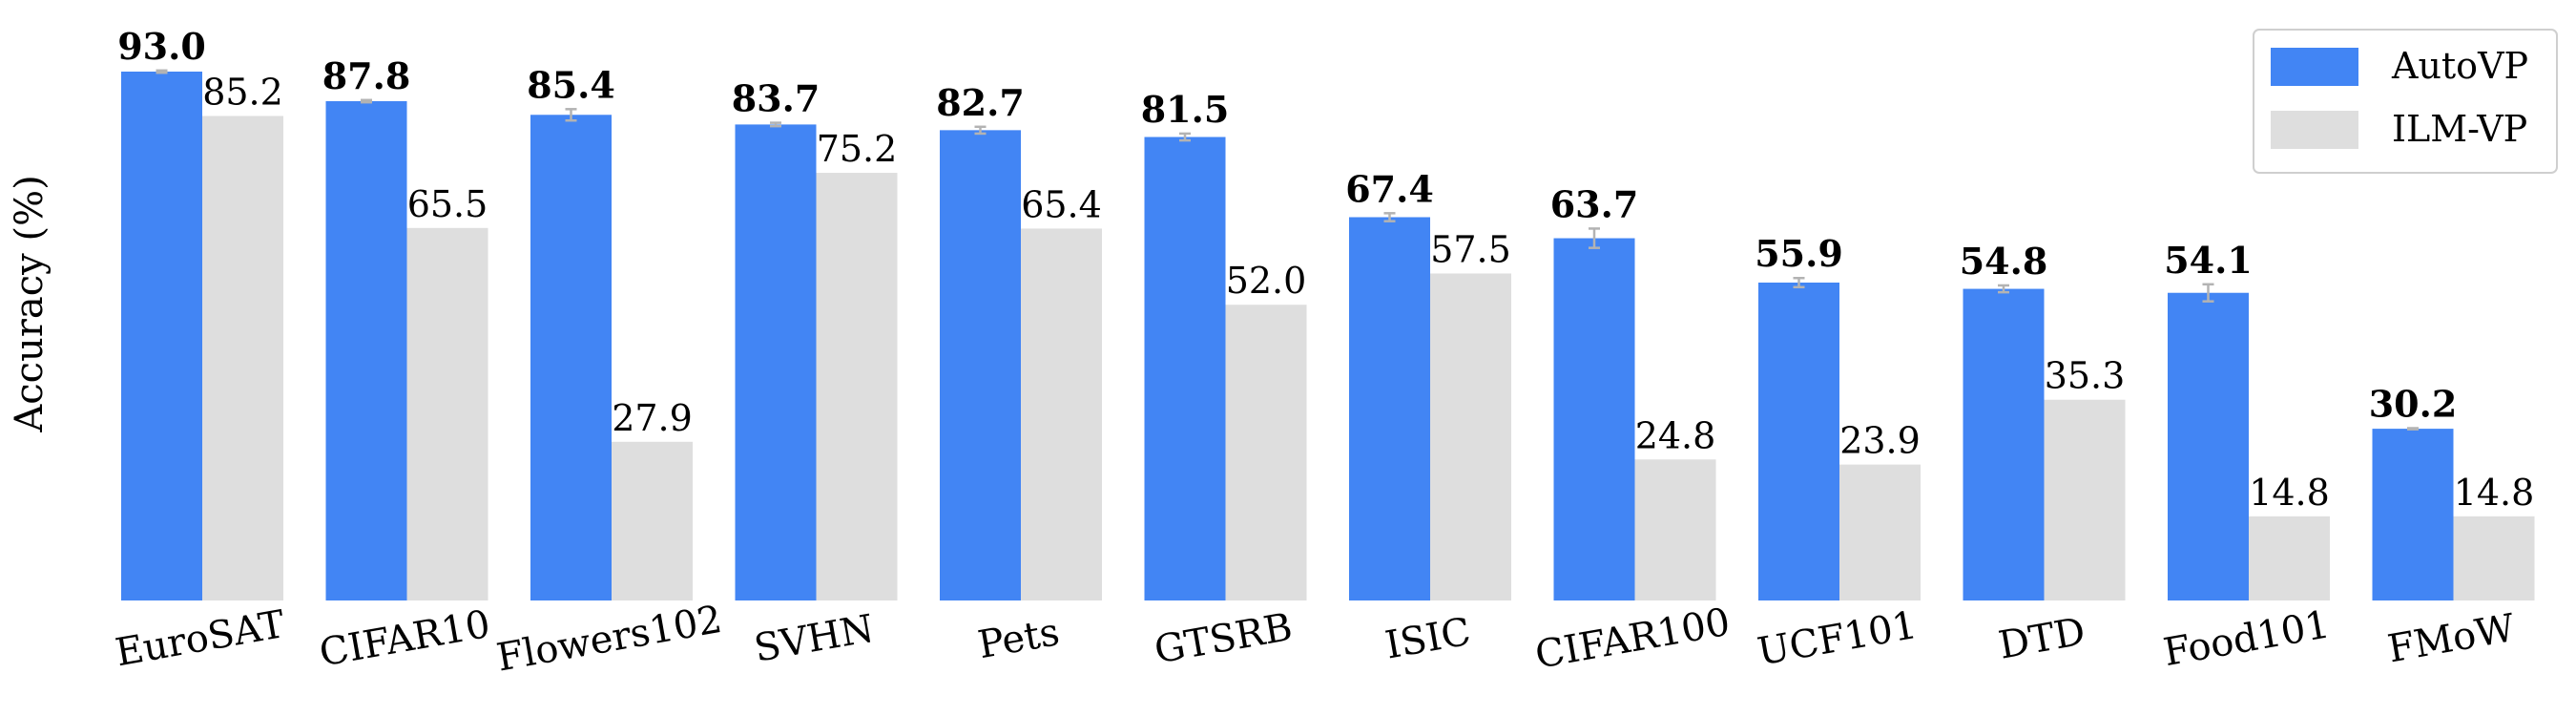 The height and width of the screenshot is (716, 2576). I want to click on error-bar-autovp-flowers102, so click(571, 115).